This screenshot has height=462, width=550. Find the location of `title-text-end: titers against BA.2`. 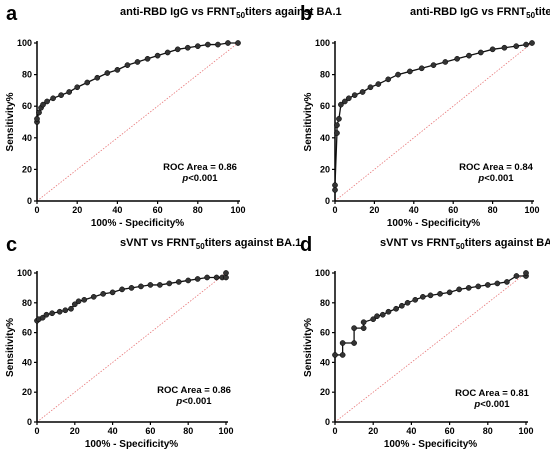

title-text-end: titers against BA.2 is located at coordinates (507, 243).